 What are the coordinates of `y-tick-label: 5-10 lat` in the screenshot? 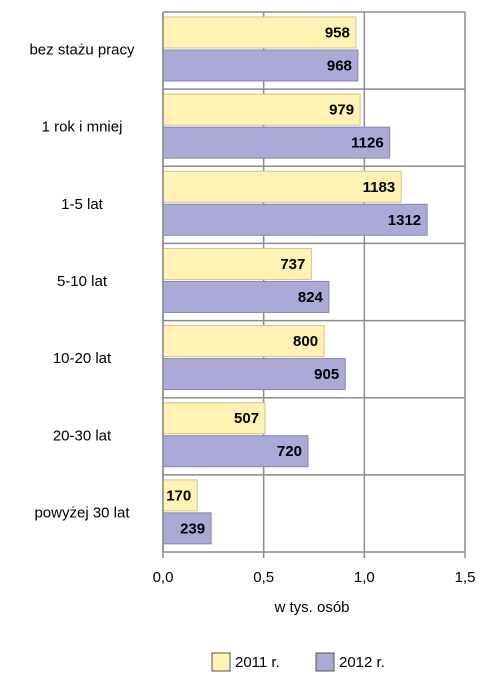 It's located at (82, 281).